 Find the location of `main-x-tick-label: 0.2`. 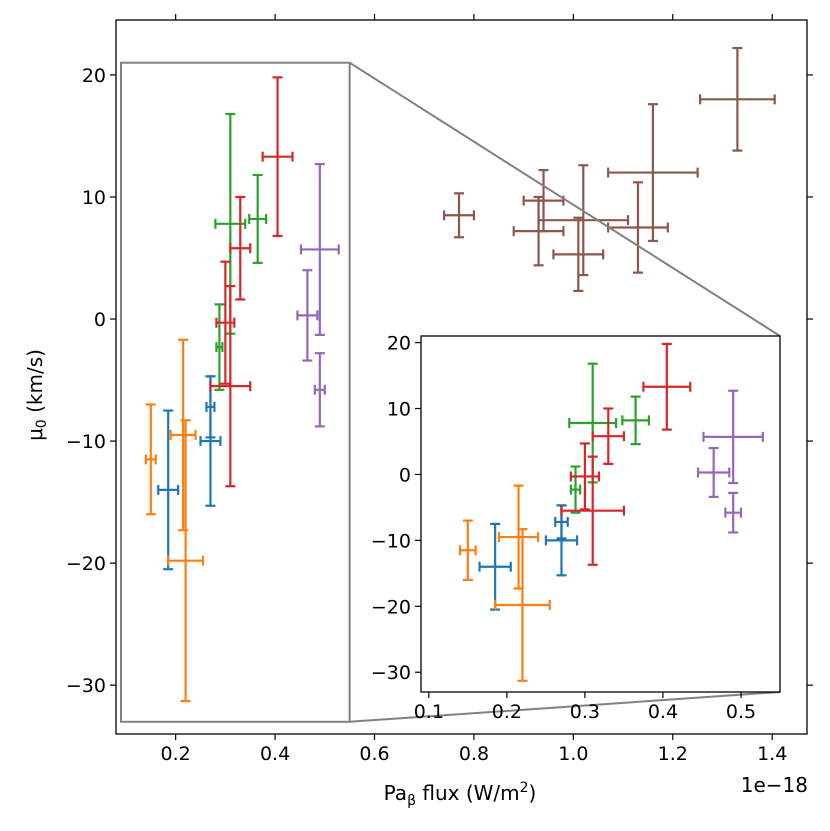

main-x-tick-label: 0.2 is located at coordinates (176, 754).